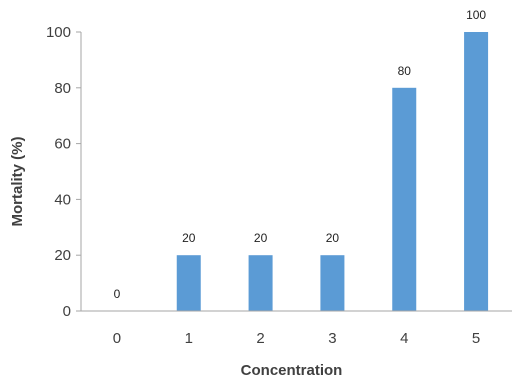 The image size is (521, 387). Describe the element at coordinates (292, 370) in the screenshot. I see `x-axis-title: Concentration` at that location.